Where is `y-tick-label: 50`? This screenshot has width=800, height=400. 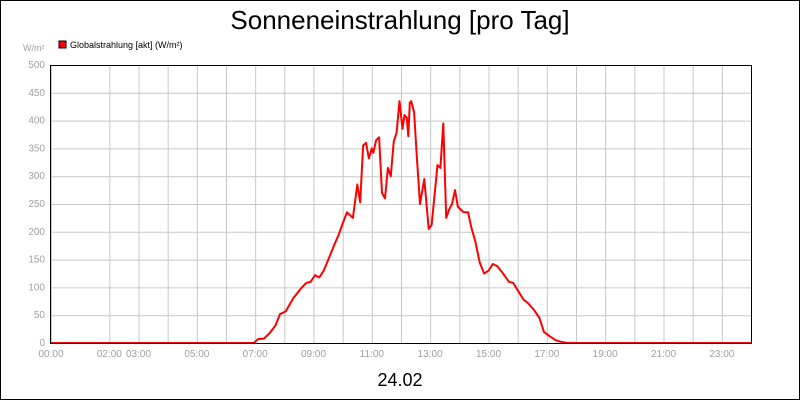
y-tick-label: 50 is located at coordinates (40, 315).